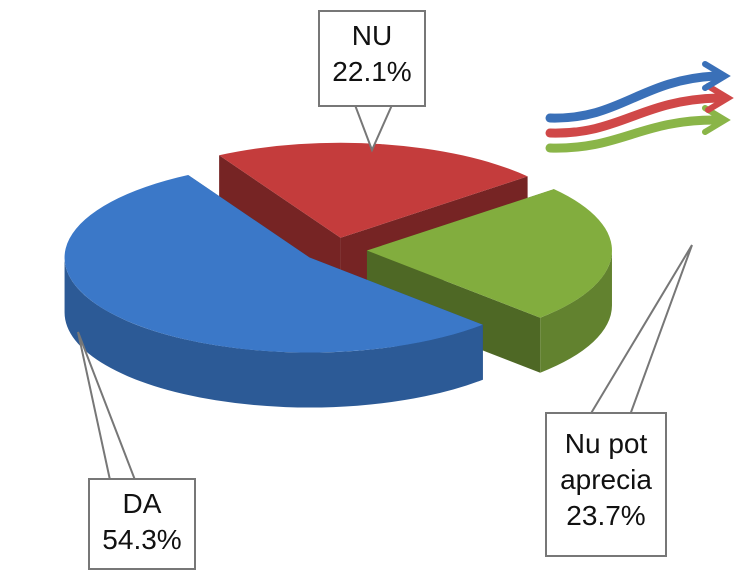 The width and height of the screenshot is (739, 578). Describe the element at coordinates (453, 311) in the screenshot. I see `slice-side` at that location.